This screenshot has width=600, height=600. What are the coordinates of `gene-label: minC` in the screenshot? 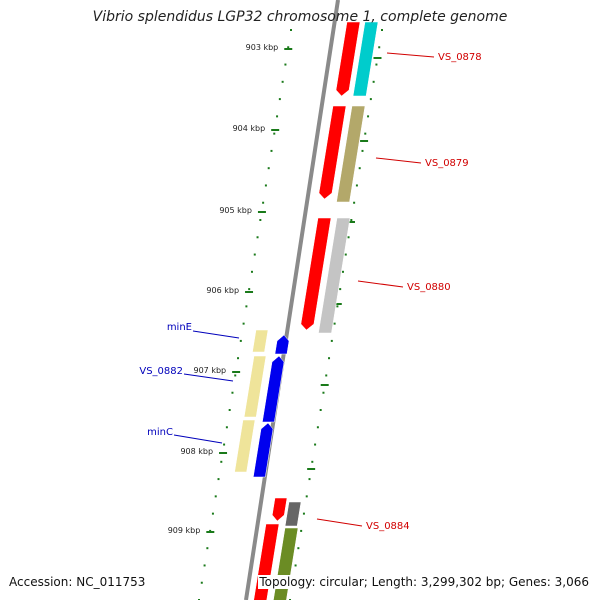 It's located at (160, 432).